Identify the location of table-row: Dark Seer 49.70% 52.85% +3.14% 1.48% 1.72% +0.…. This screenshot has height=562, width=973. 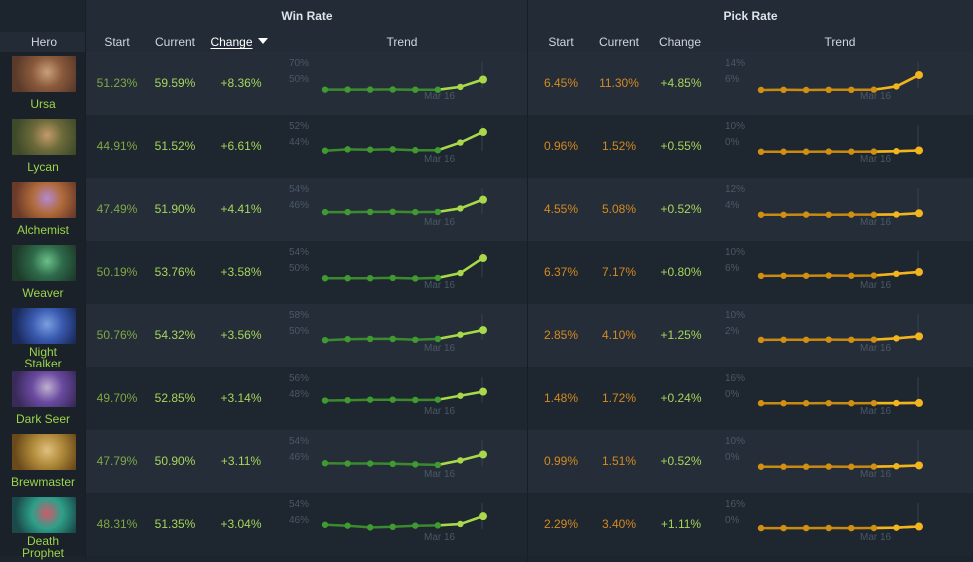
(486, 398).